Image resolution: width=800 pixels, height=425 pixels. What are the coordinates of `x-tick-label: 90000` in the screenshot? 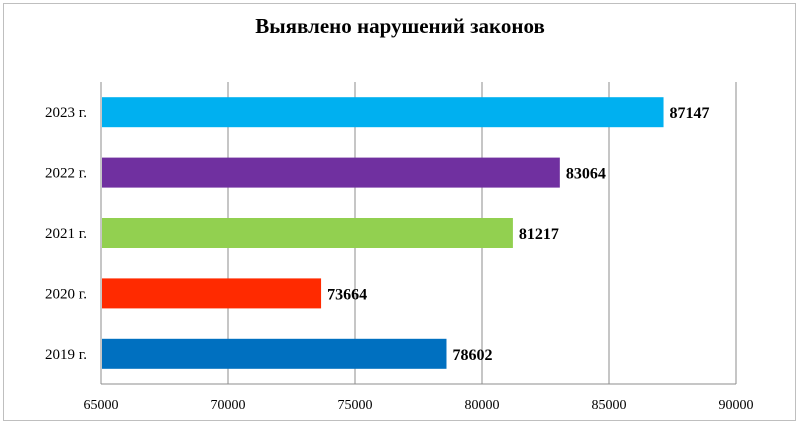 It's located at (736, 405).